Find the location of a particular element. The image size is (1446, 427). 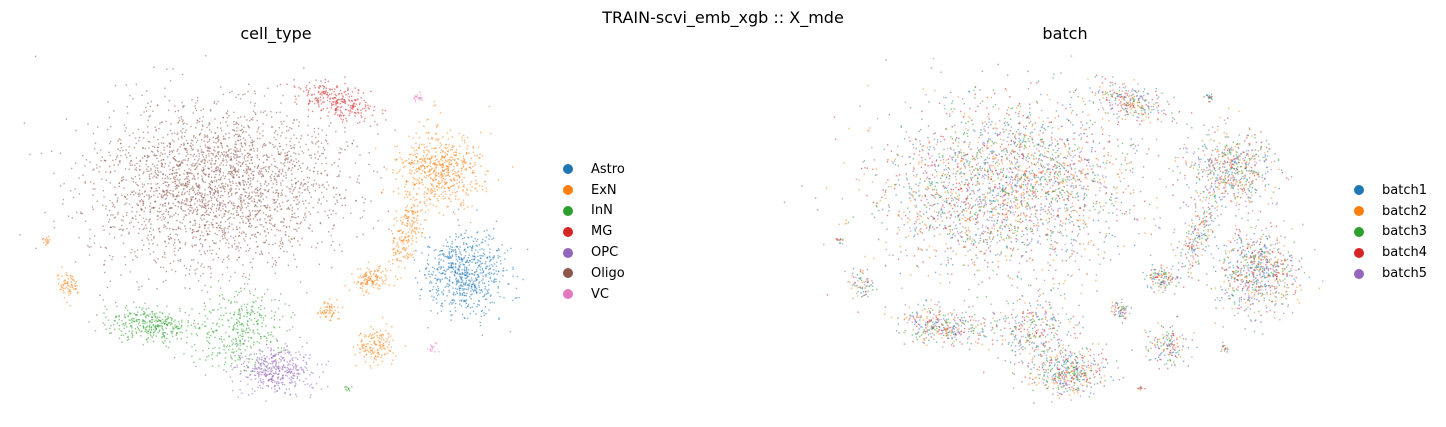

legend-item: batch3 is located at coordinates (1390, 232).